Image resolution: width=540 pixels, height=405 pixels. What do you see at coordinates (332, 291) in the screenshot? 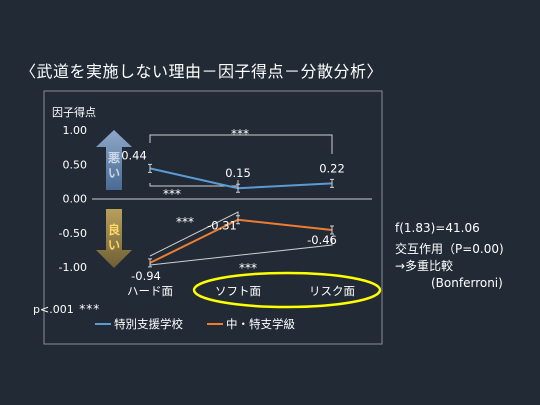
I see `x-tick-label: リスク面` at bounding box center [332, 291].